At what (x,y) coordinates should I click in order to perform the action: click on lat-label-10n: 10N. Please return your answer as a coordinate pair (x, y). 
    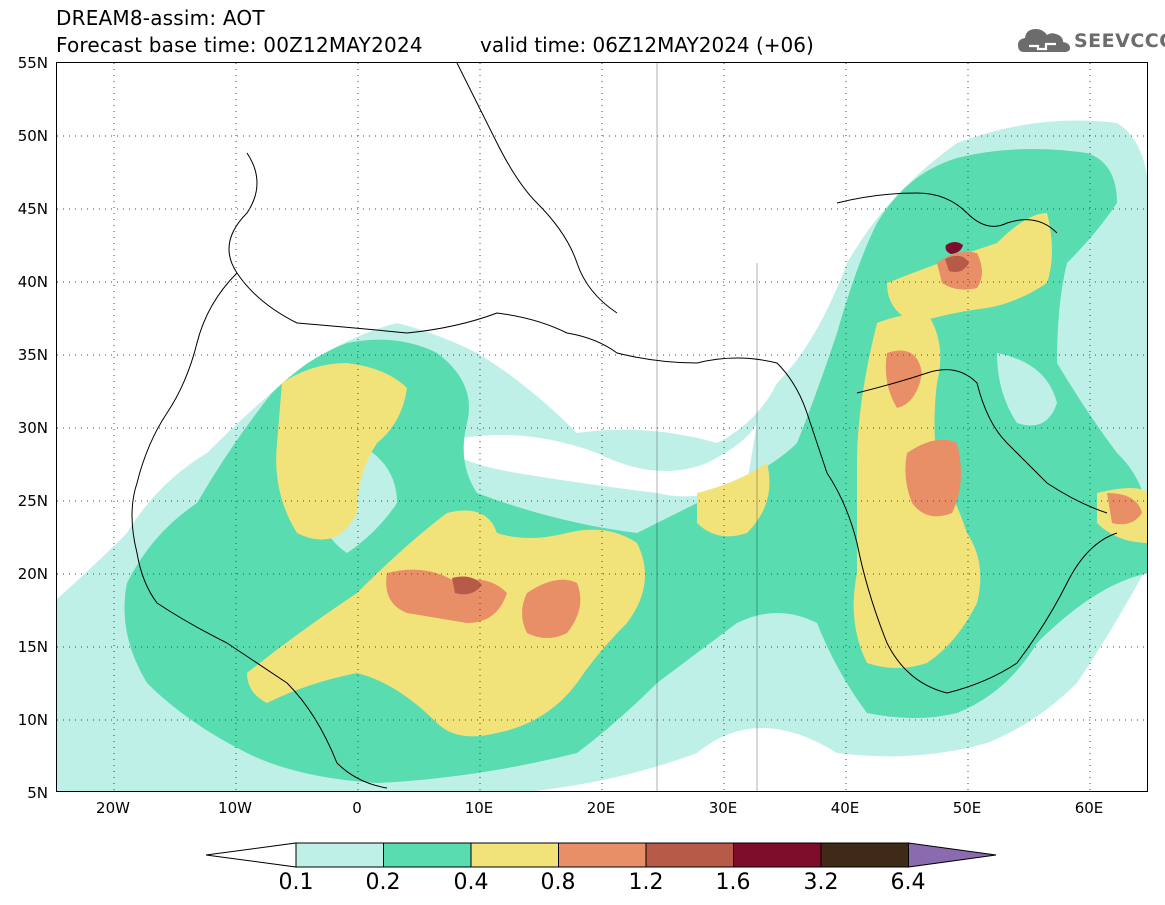
    Looking at the image, I should click on (32, 720).